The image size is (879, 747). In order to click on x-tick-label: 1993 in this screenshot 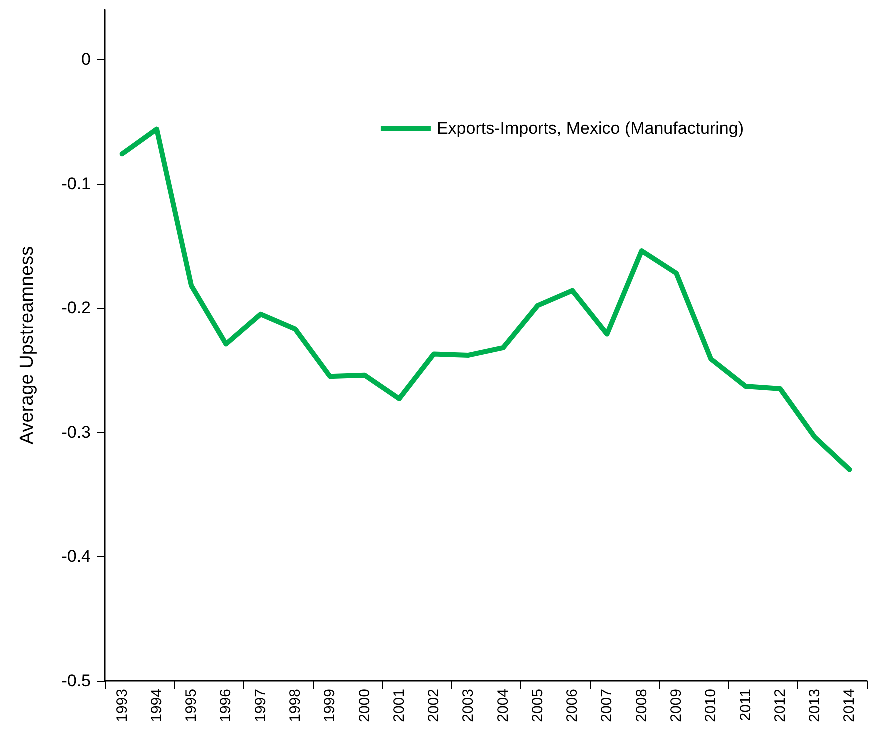, I will do `click(122, 705)`.